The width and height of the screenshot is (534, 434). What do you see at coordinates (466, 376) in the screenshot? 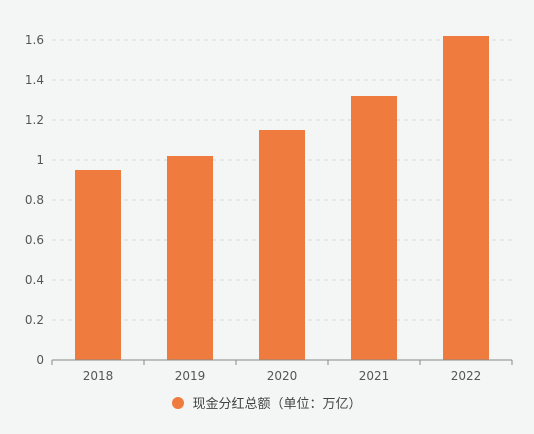
I see `x-tick-label: 2022` at bounding box center [466, 376].